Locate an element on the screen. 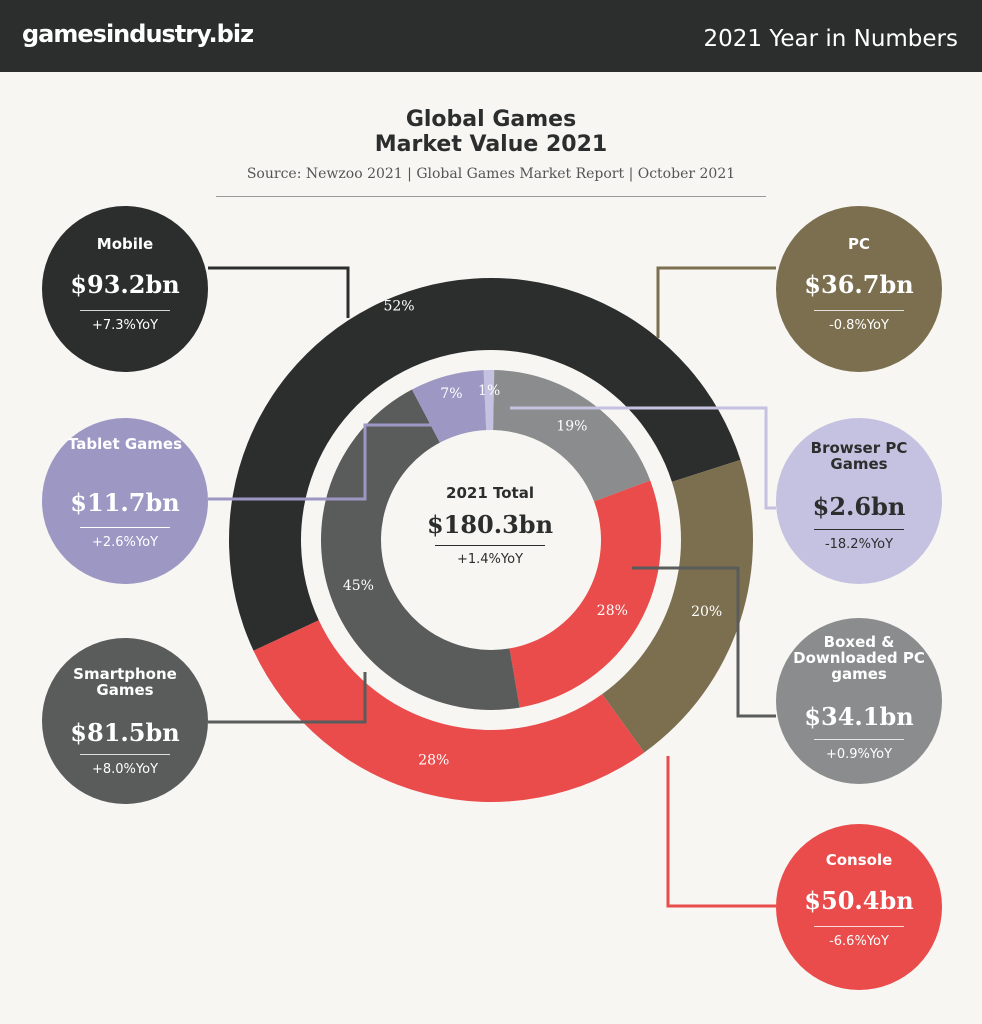 This screenshot has height=1024, width=982. slice-label-smartphone-games: 45% is located at coordinates (358, 586).